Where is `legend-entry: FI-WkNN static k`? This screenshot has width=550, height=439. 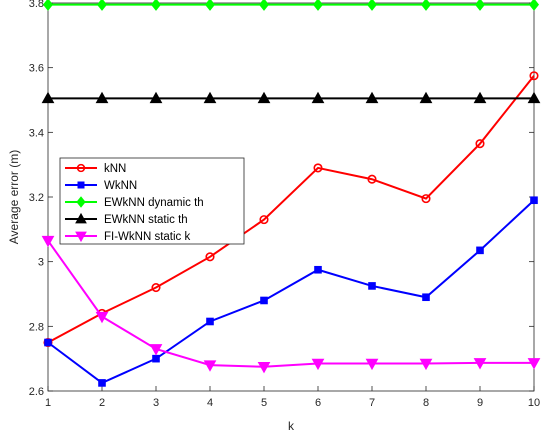
legend-entry: FI-WkNN static k is located at coordinates (127, 237).